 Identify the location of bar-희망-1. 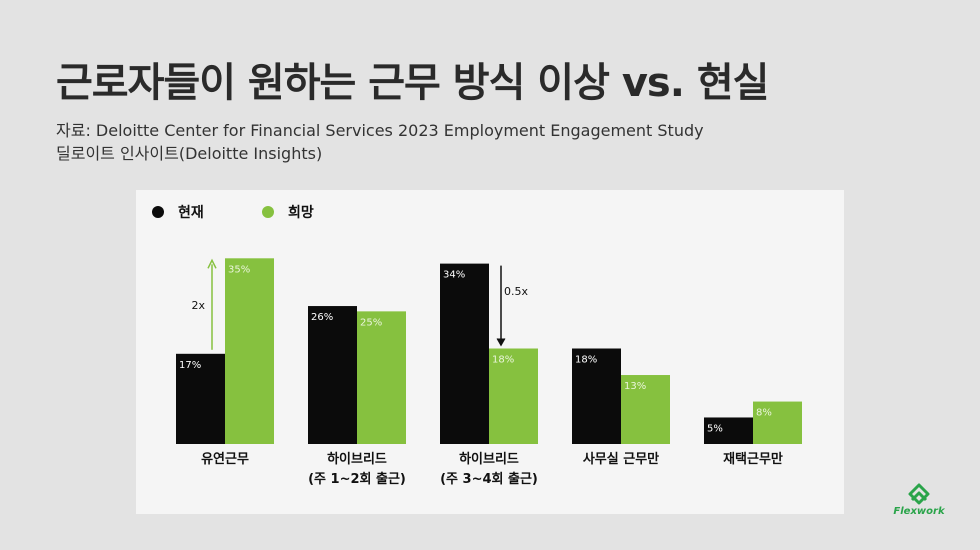
(381, 377).